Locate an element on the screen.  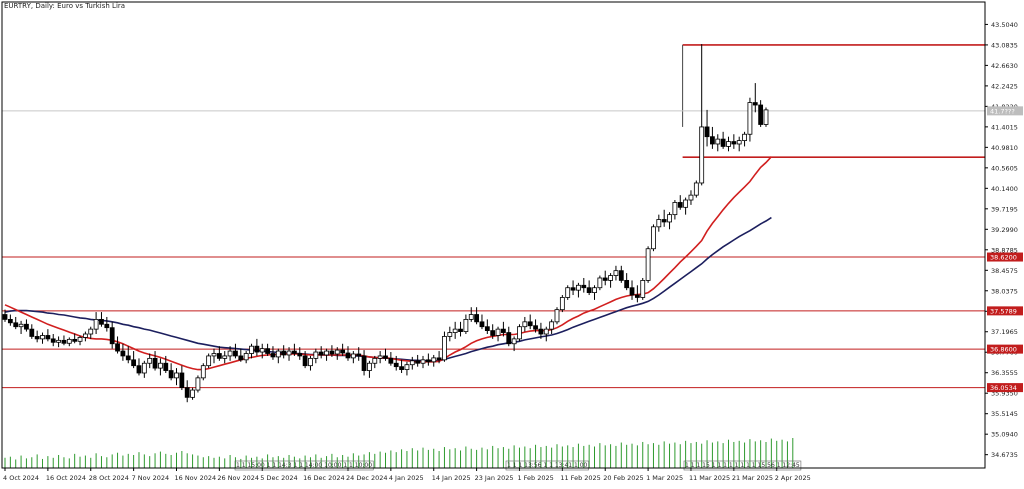
x-tick-label: 7 Nov 2024 is located at coordinates (151, 478).